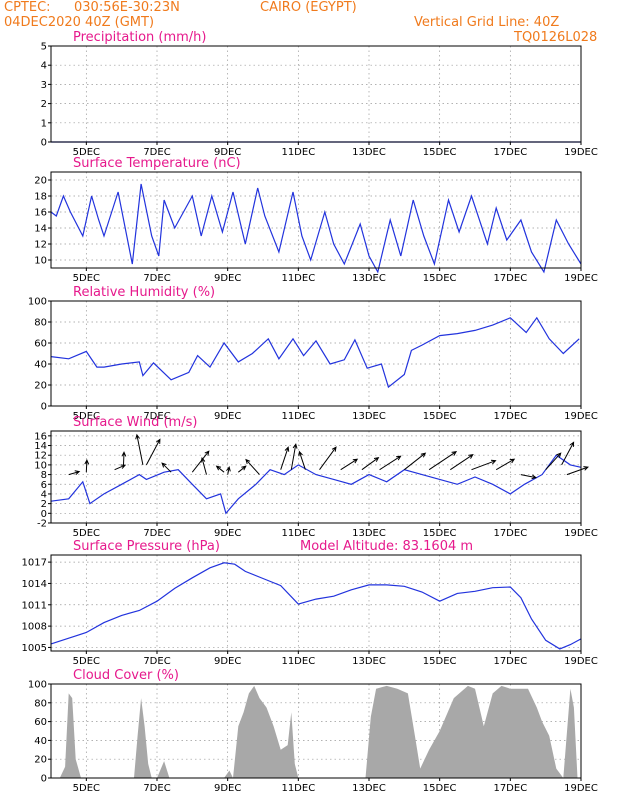 This screenshot has width=618, height=800. I want to click on y-tick-label: 5, so click(44, 47).